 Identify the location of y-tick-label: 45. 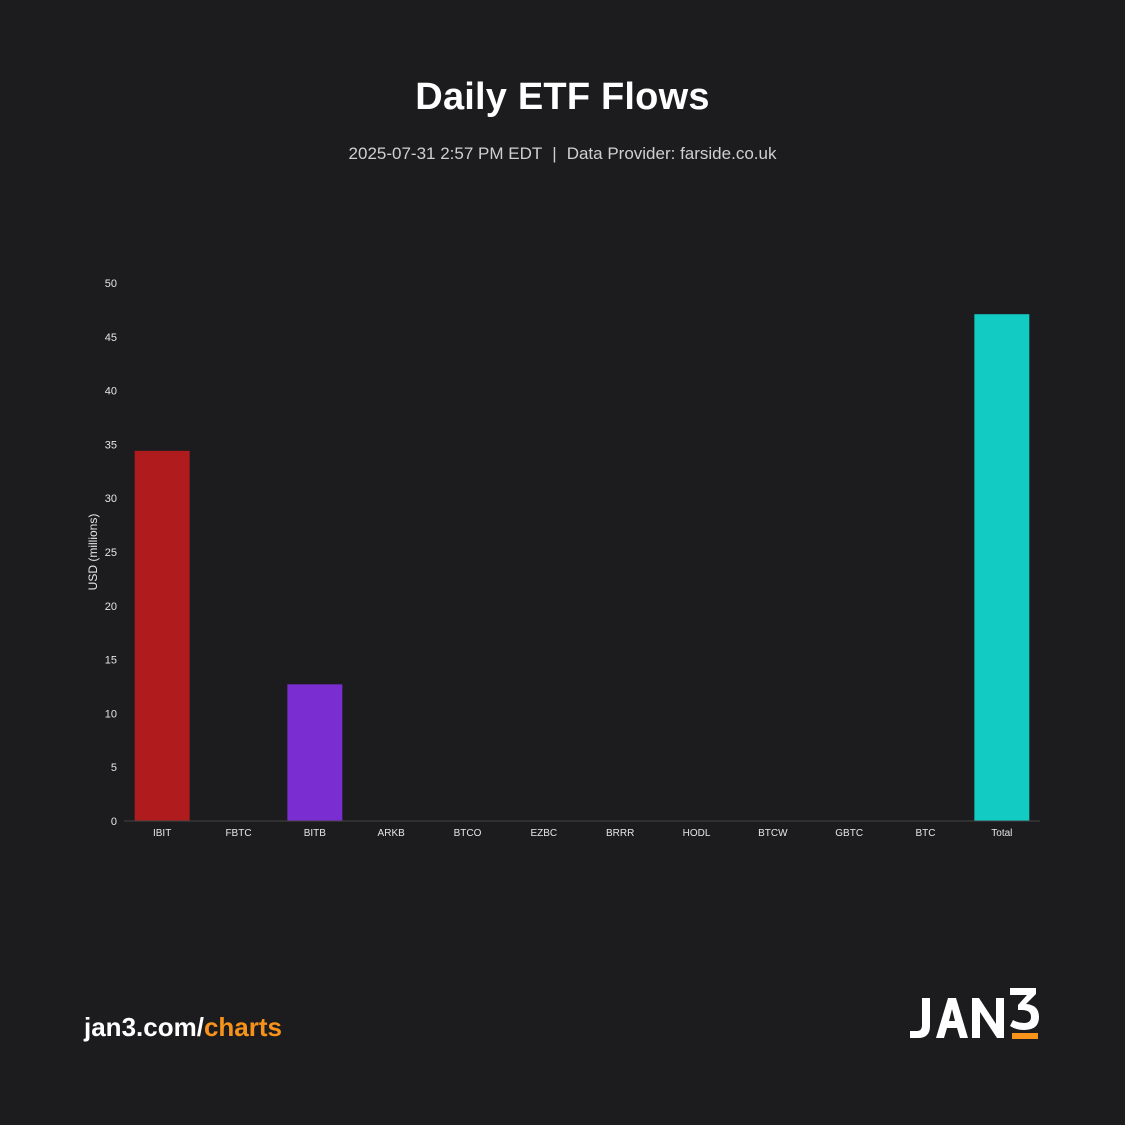
(111, 338).